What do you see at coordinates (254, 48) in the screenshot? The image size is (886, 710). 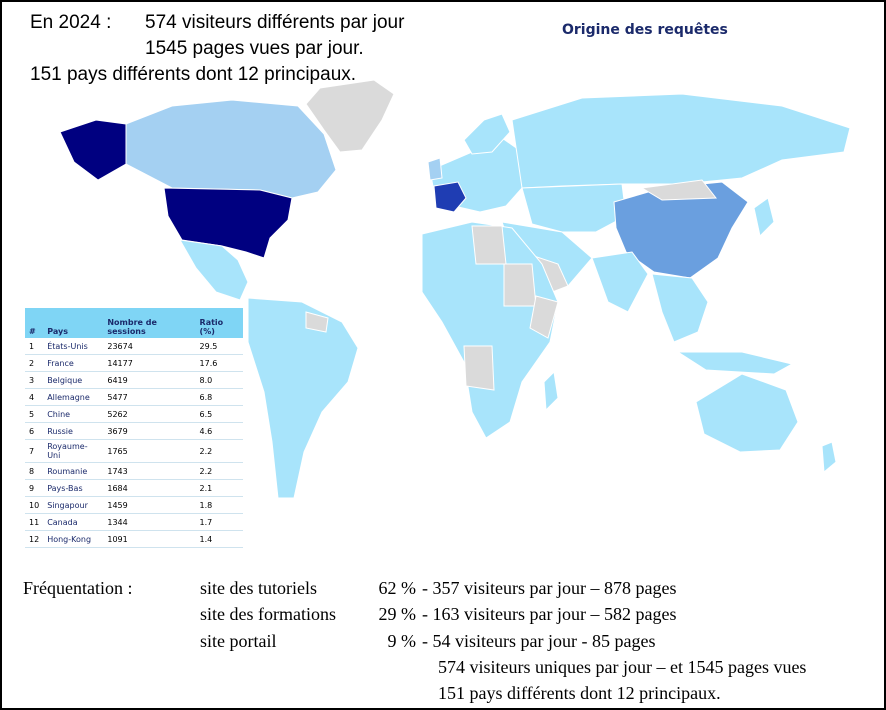 I see `header-pages: 1545 pages vues par jour.` at bounding box center [254, 48].